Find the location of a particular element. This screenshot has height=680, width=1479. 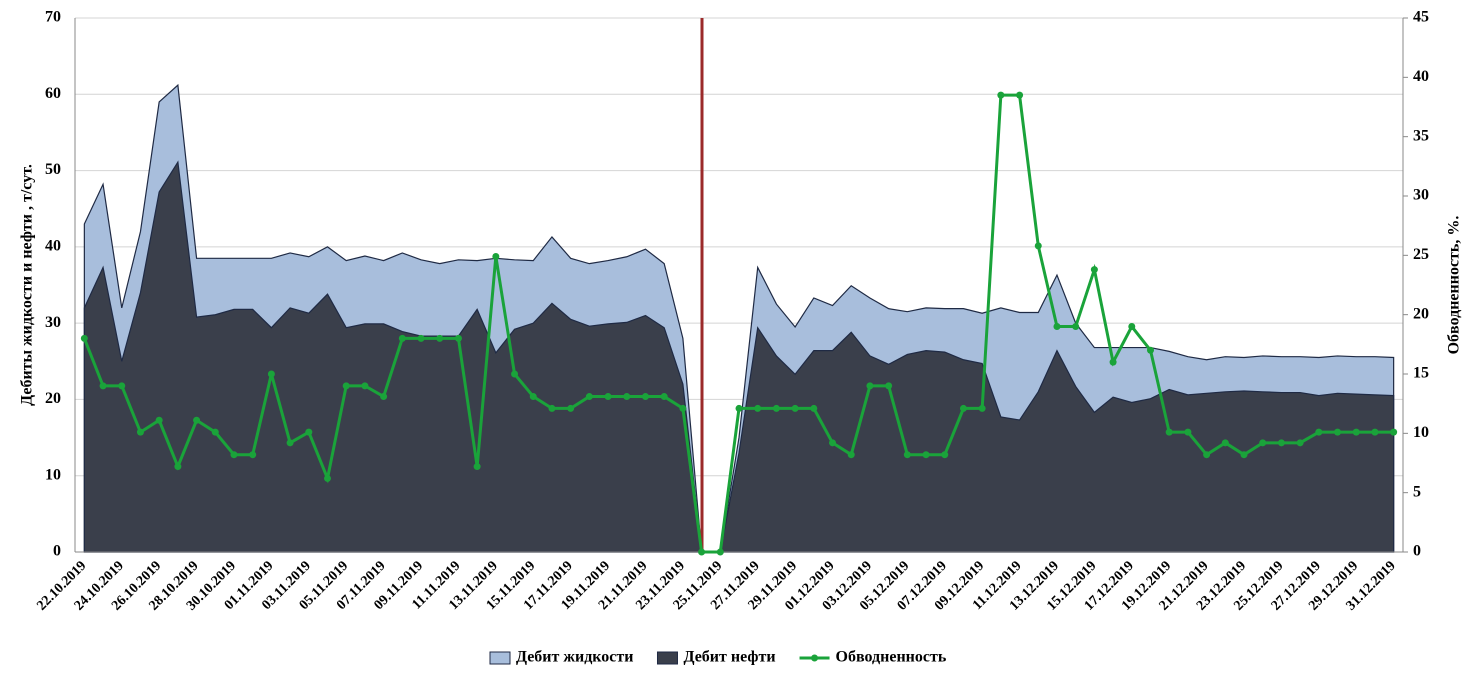

y-tick-label: 10 is located at coordinates (53, 474).